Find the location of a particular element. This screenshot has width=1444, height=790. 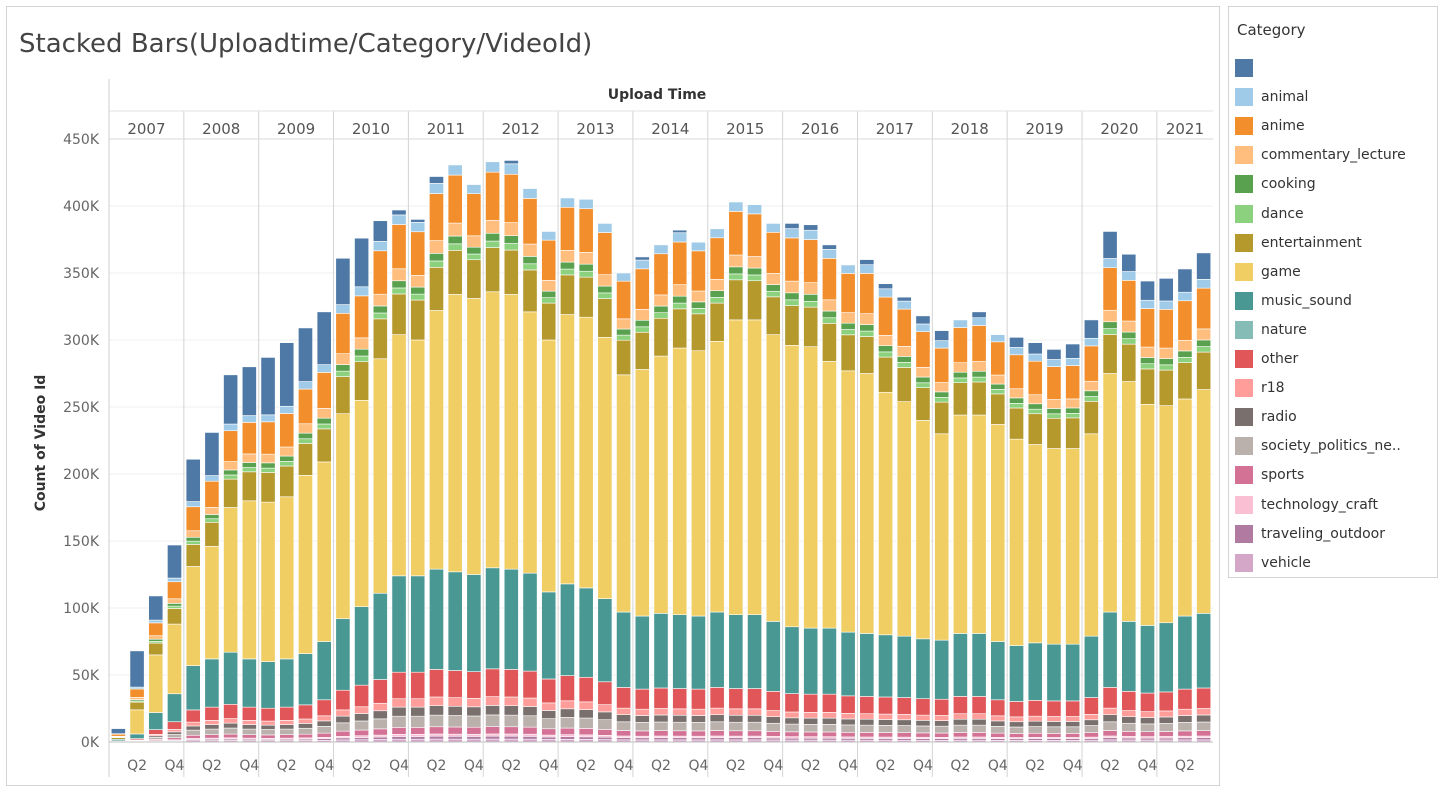

legend-item: traveling_outdoor is located at coordinates (1310, 534).